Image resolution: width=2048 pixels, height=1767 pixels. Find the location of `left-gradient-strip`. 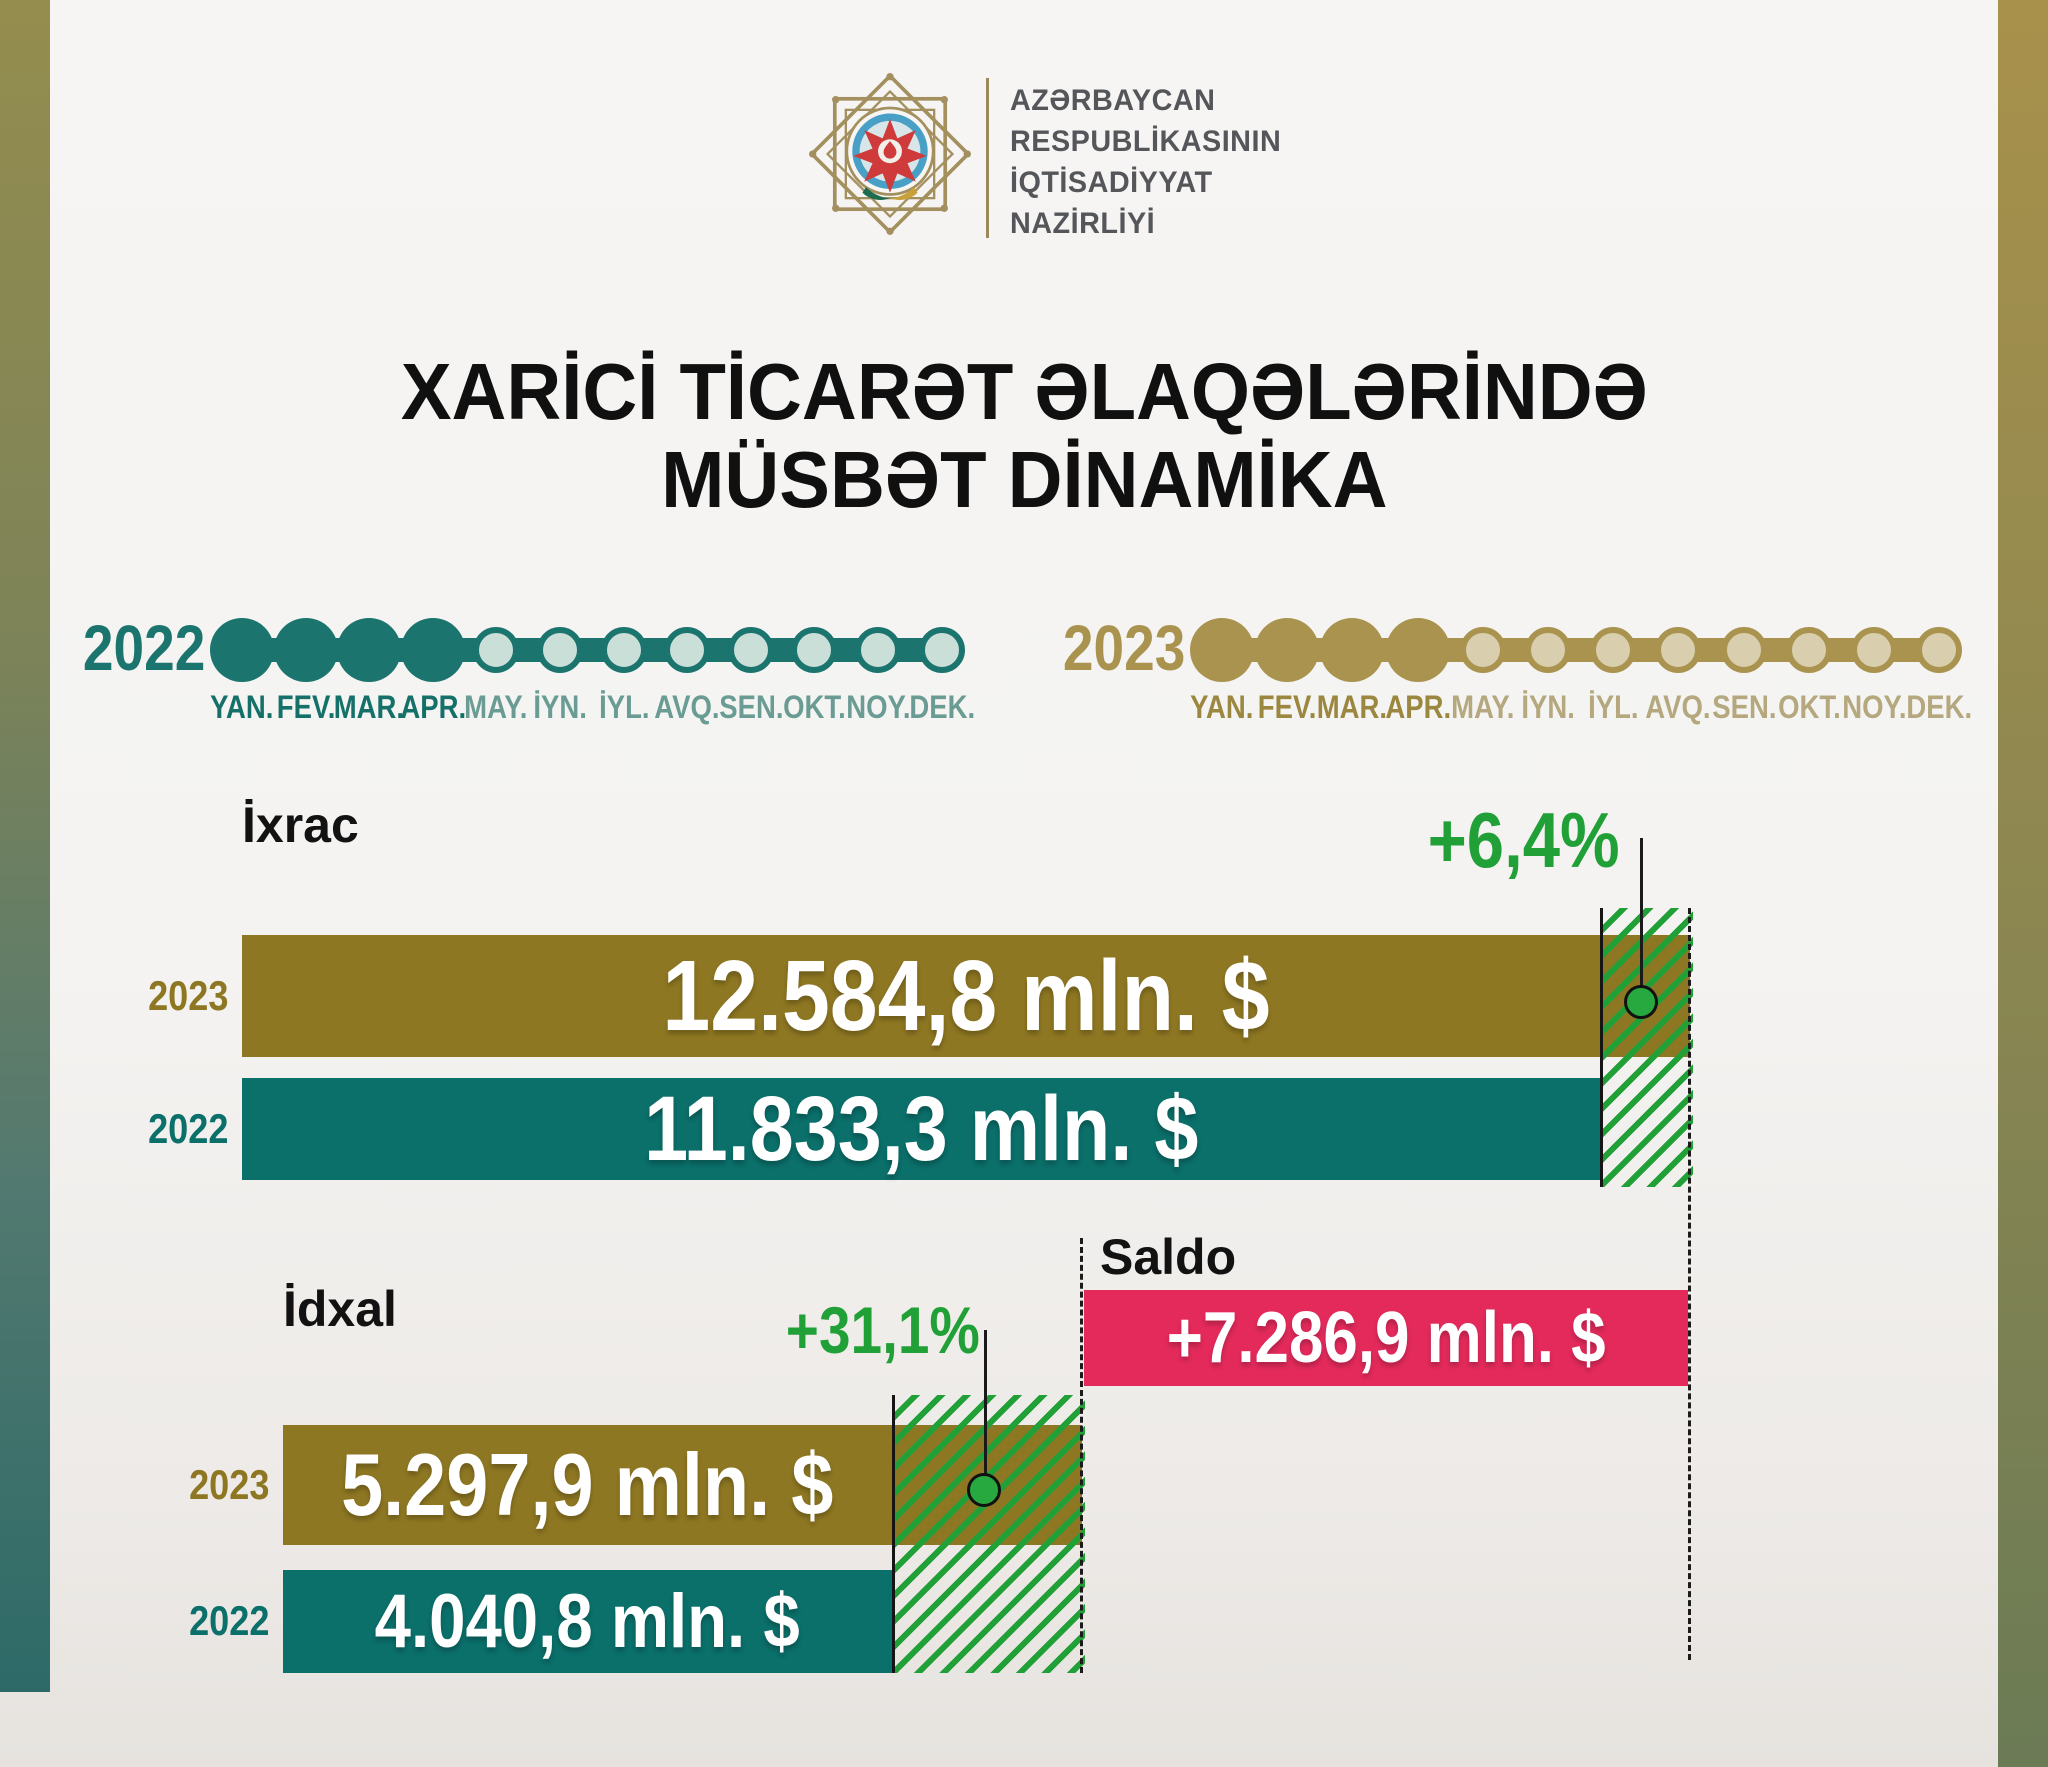

left-gradient-strip is located at coordinates (25, 846).